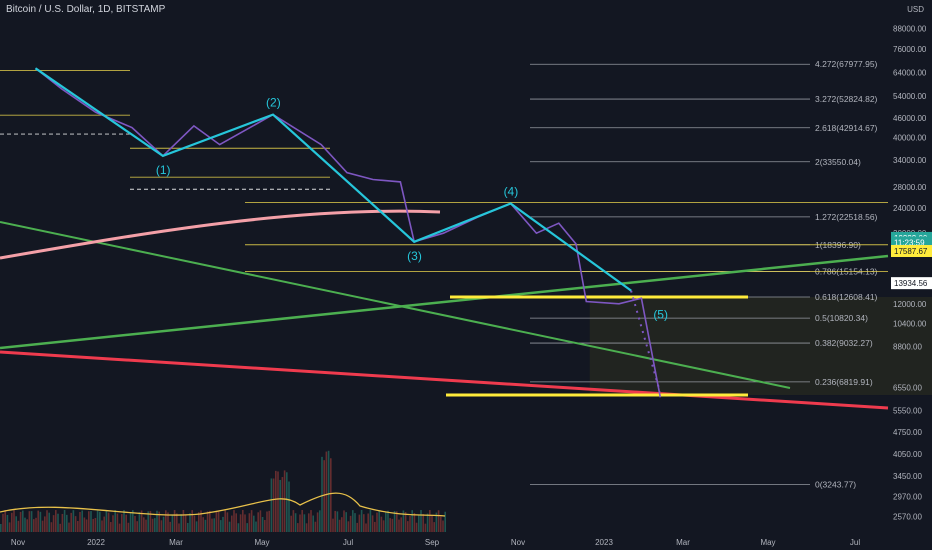 This screenshot has width=932, height=550. I want to click on fib-level-label: 0.382(9032.27), so click(844, 343).